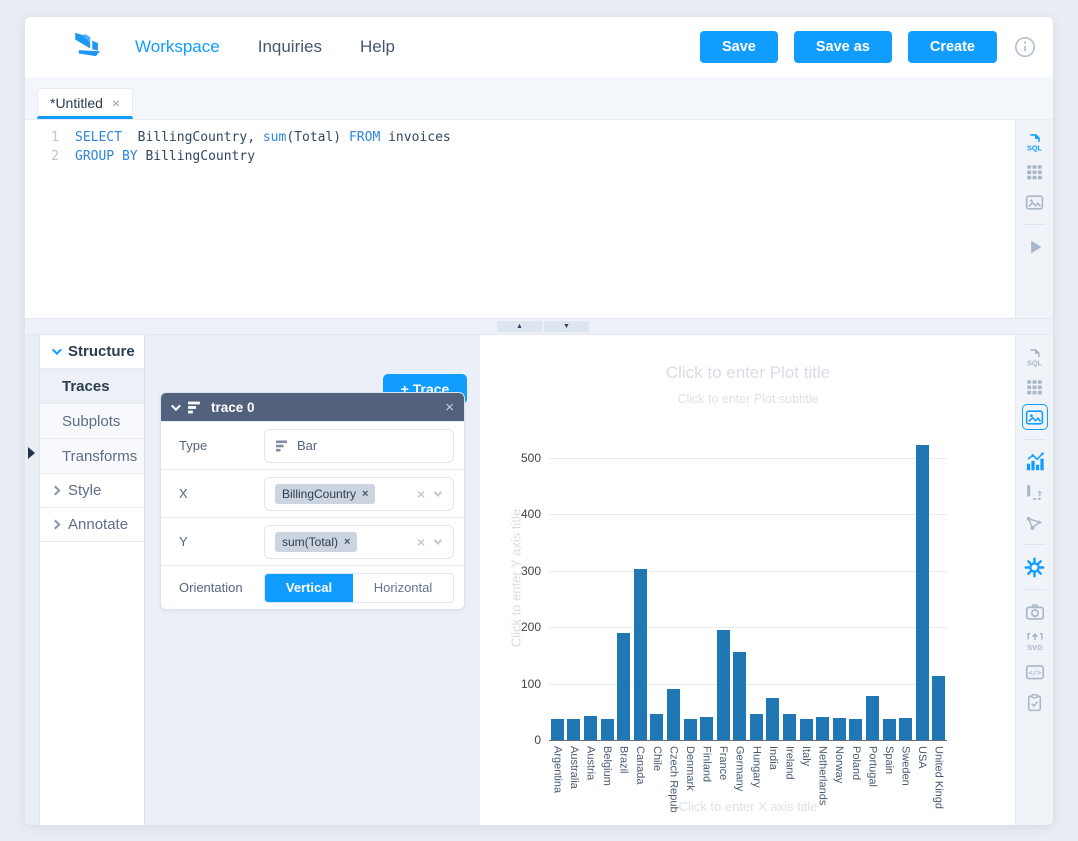 Image resolution: width=1078 pixels, height=841 pixels. Describe the element at coordinates (1035, 522) in the screenshot. I see `annotate-icon` at that location.